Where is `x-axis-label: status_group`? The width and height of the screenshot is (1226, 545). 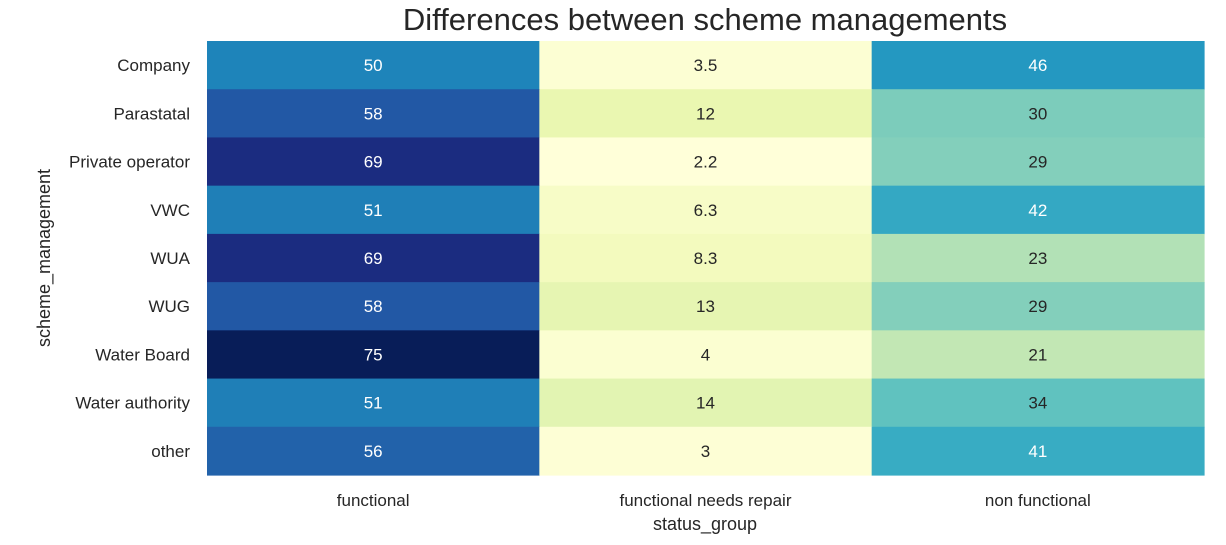
x-axis-label: status_group is located at coordinates (705, 524).